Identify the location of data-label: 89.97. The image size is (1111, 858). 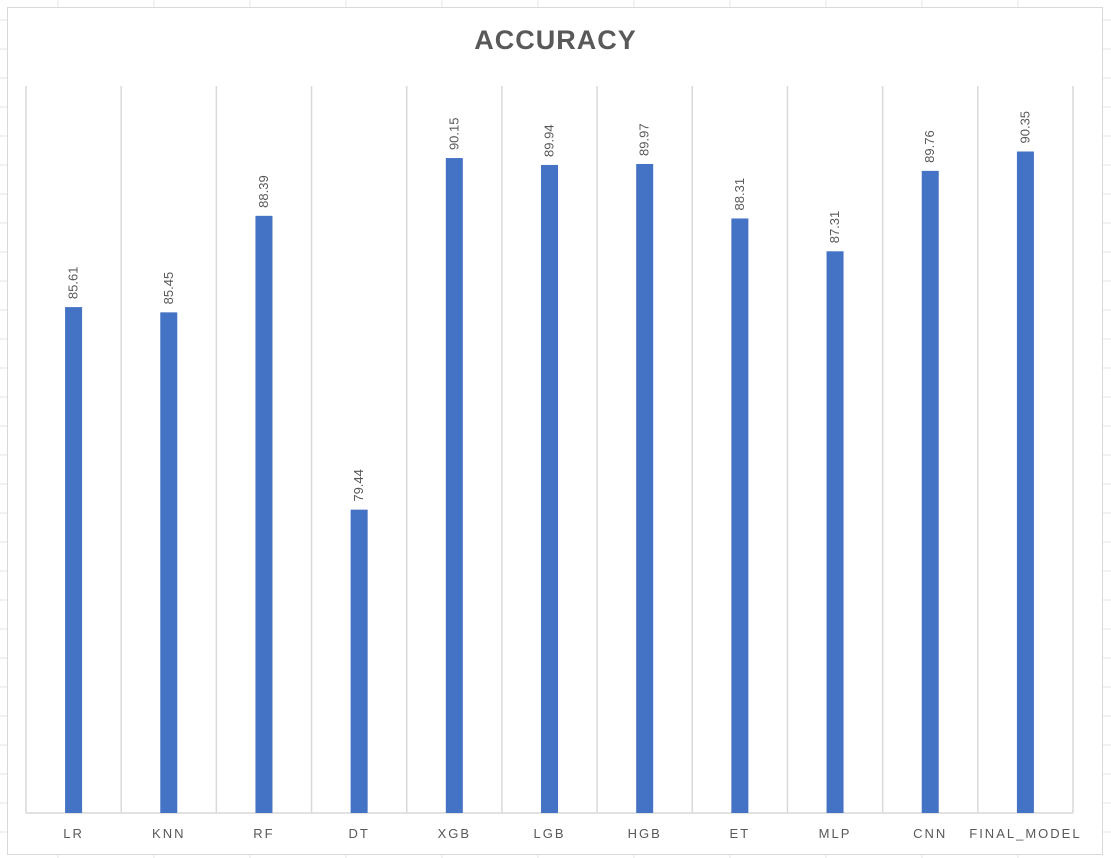
(644, 139).